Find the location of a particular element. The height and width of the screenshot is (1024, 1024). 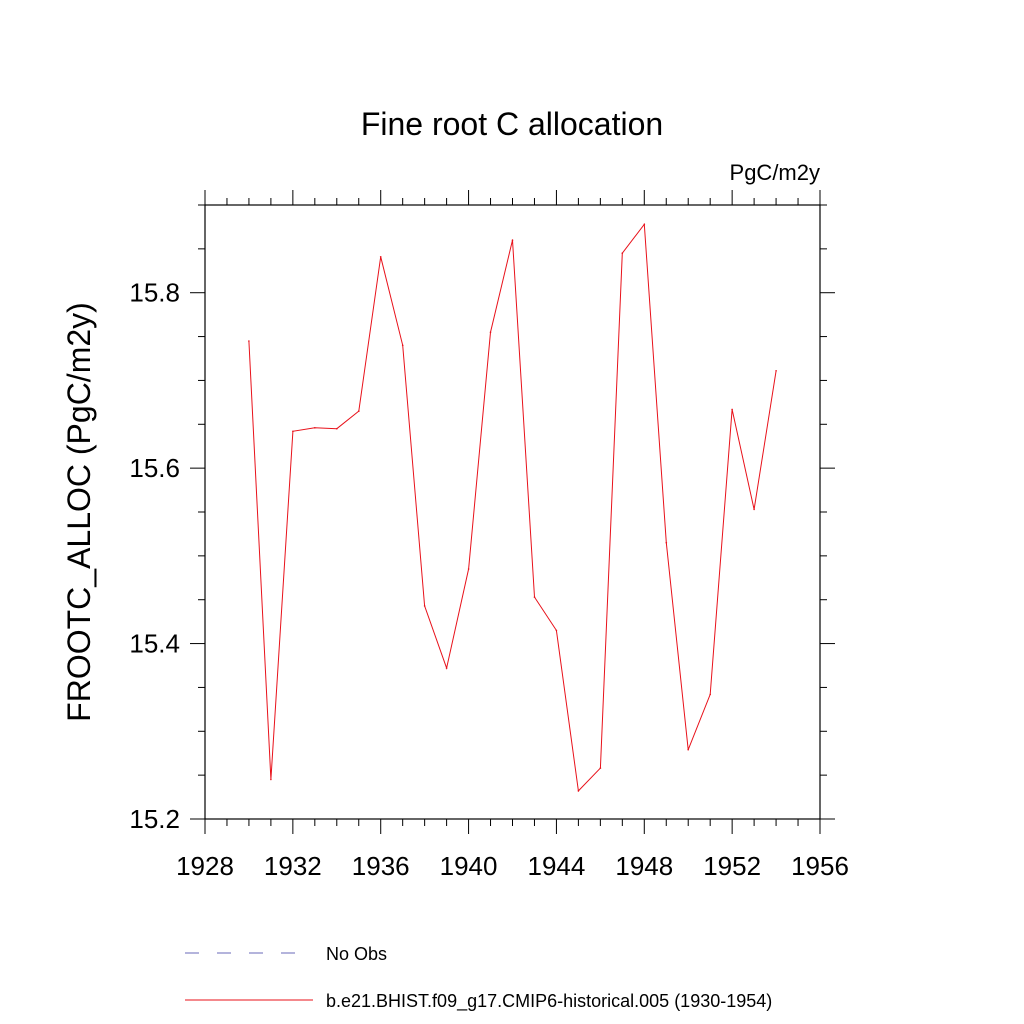

units-label: PgC/m2y is located at coordinates (775, 172).